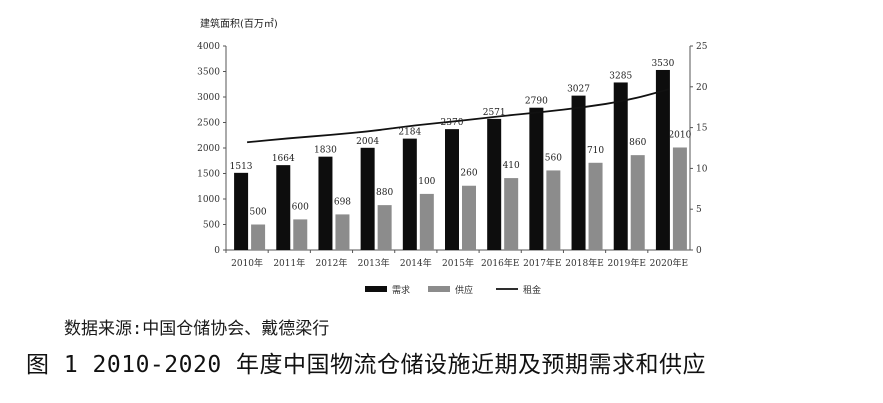 This screenshot has width=883, height=403. Describe the element at coordinates (637, 143) in the screenshot. I see `supply-bar-label: 860` at that location.